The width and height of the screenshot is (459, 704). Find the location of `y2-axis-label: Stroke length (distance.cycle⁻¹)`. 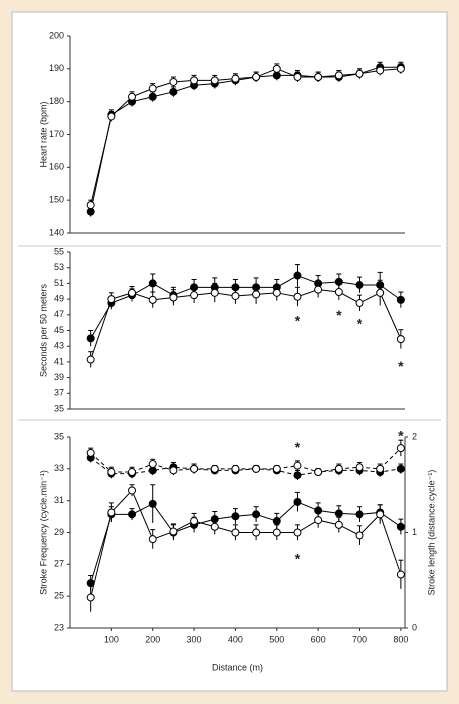

y2-axis-label: Stroke length (distance.cycle⁻¹) is located at coordinates (431, 533).